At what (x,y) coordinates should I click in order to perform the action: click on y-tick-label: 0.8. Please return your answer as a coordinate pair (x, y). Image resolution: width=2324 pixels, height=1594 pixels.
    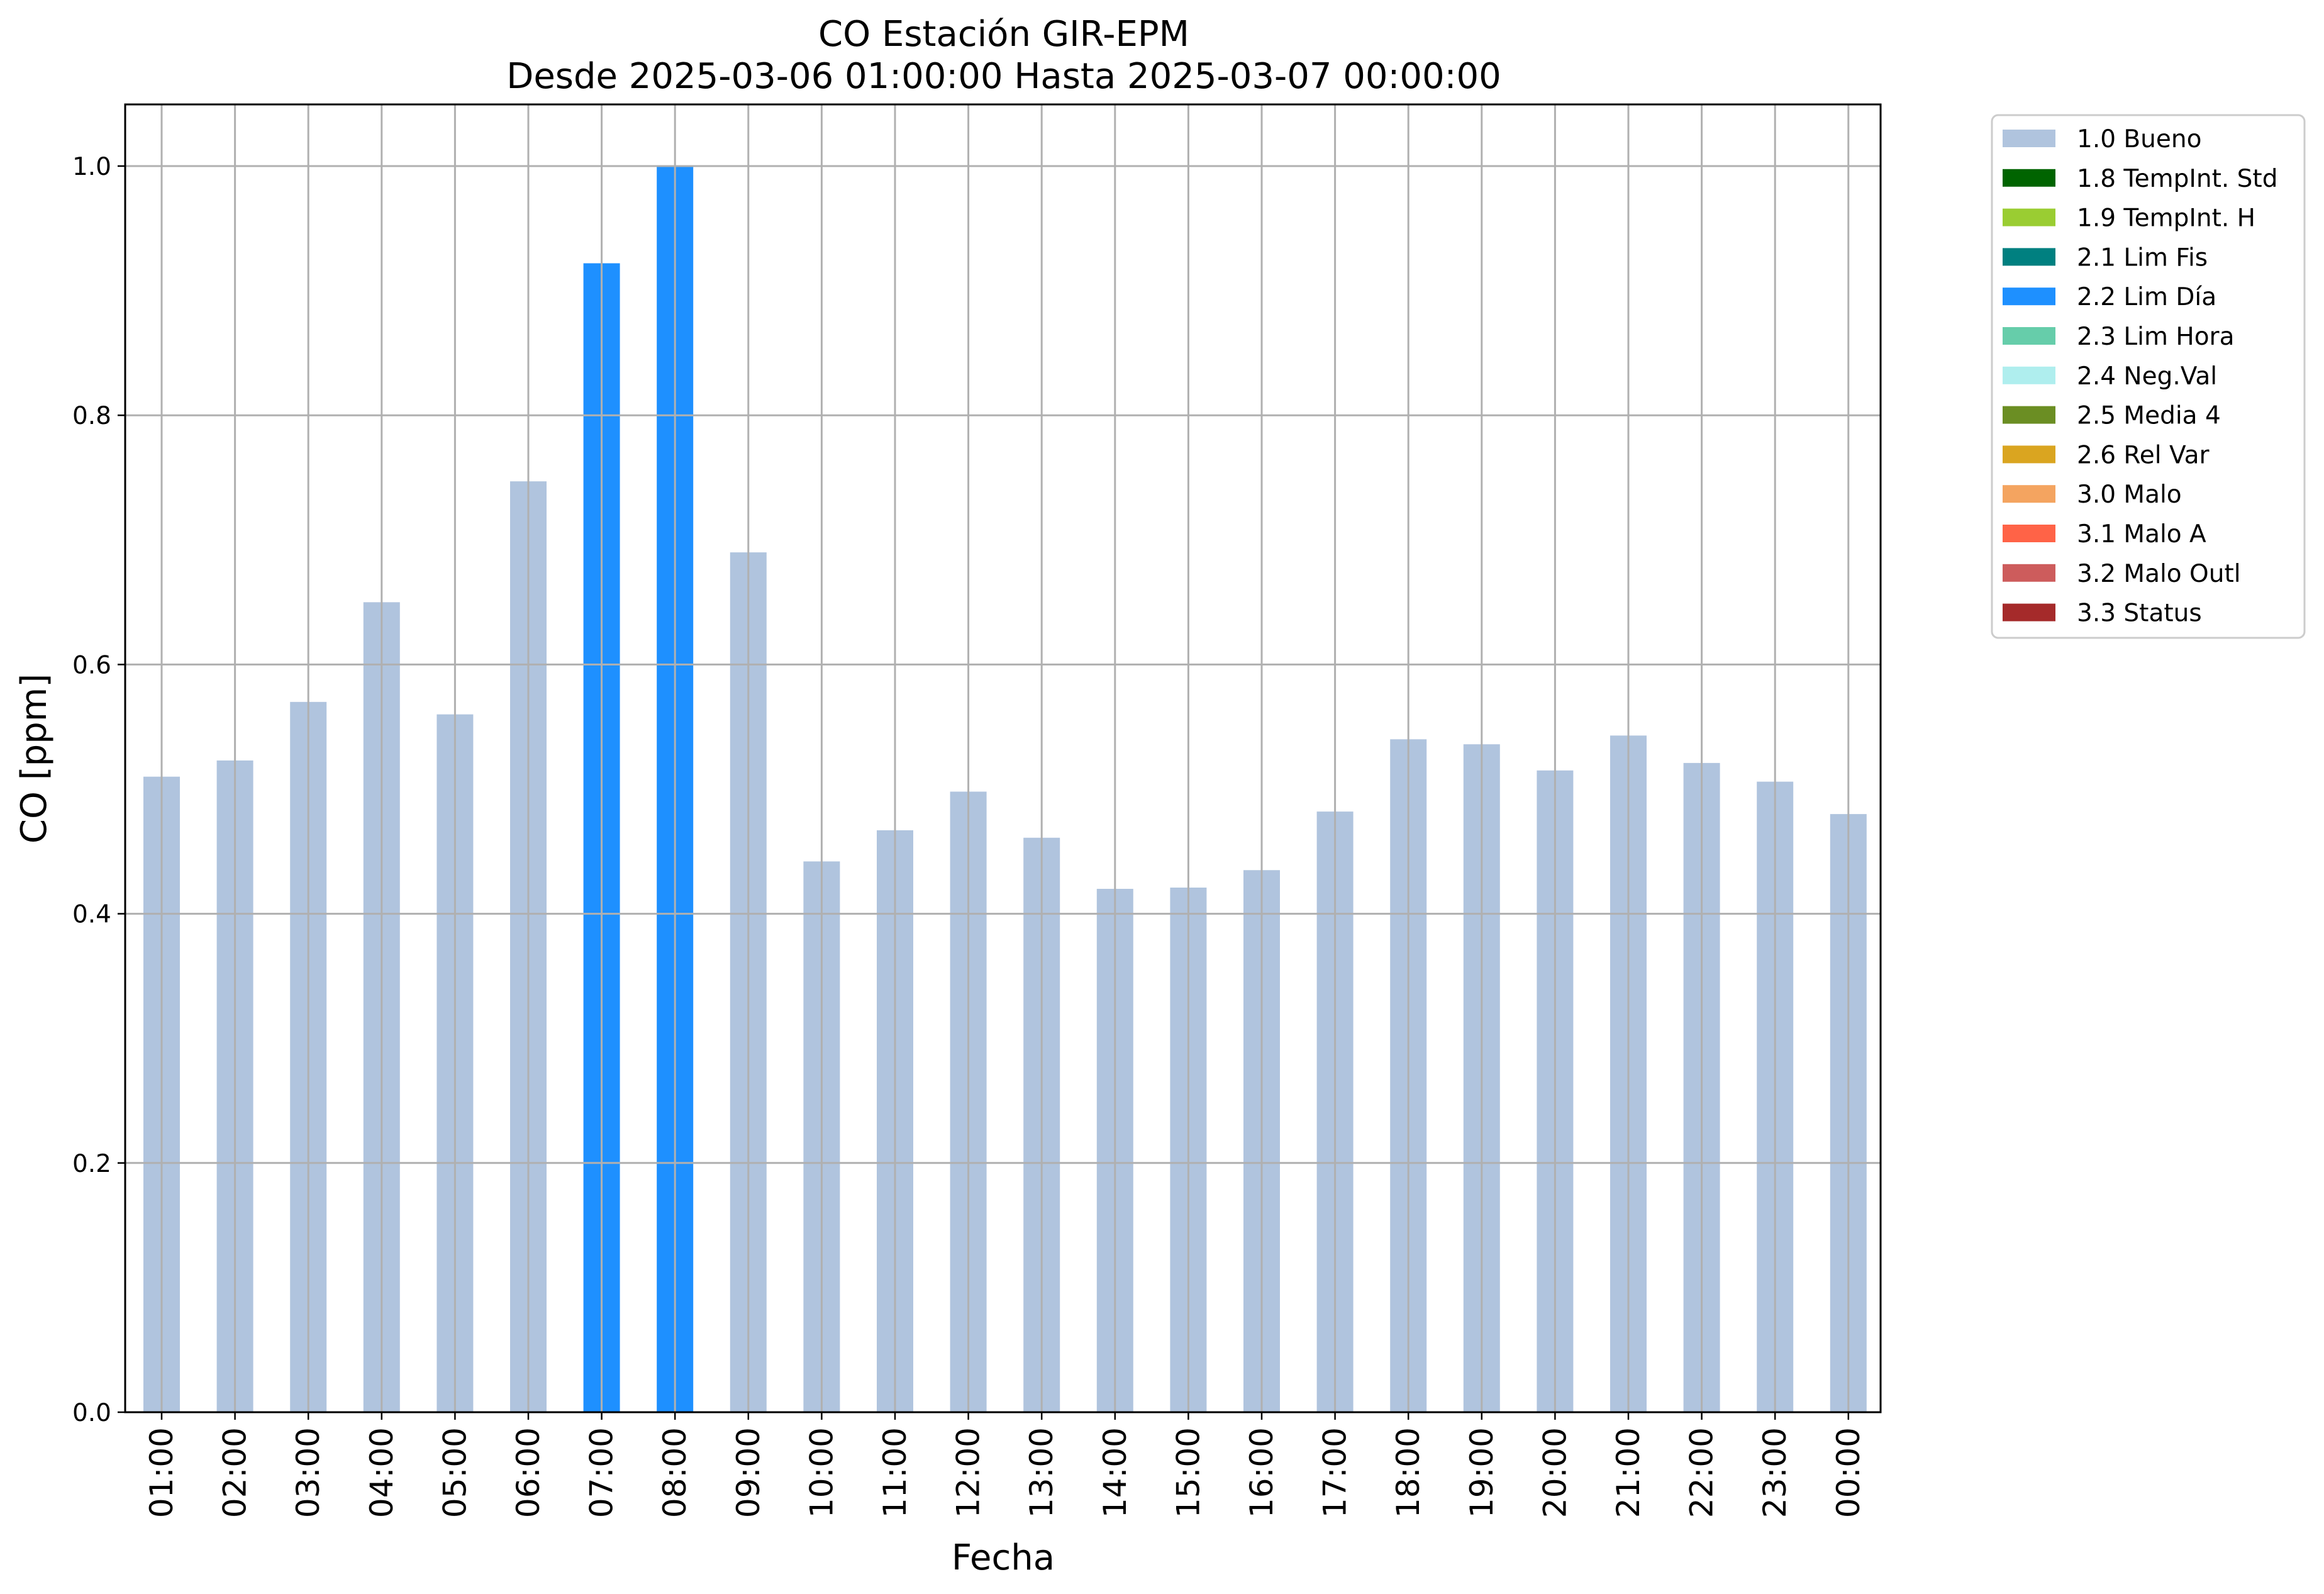
    Looking at the image, I should click on (91, 416).